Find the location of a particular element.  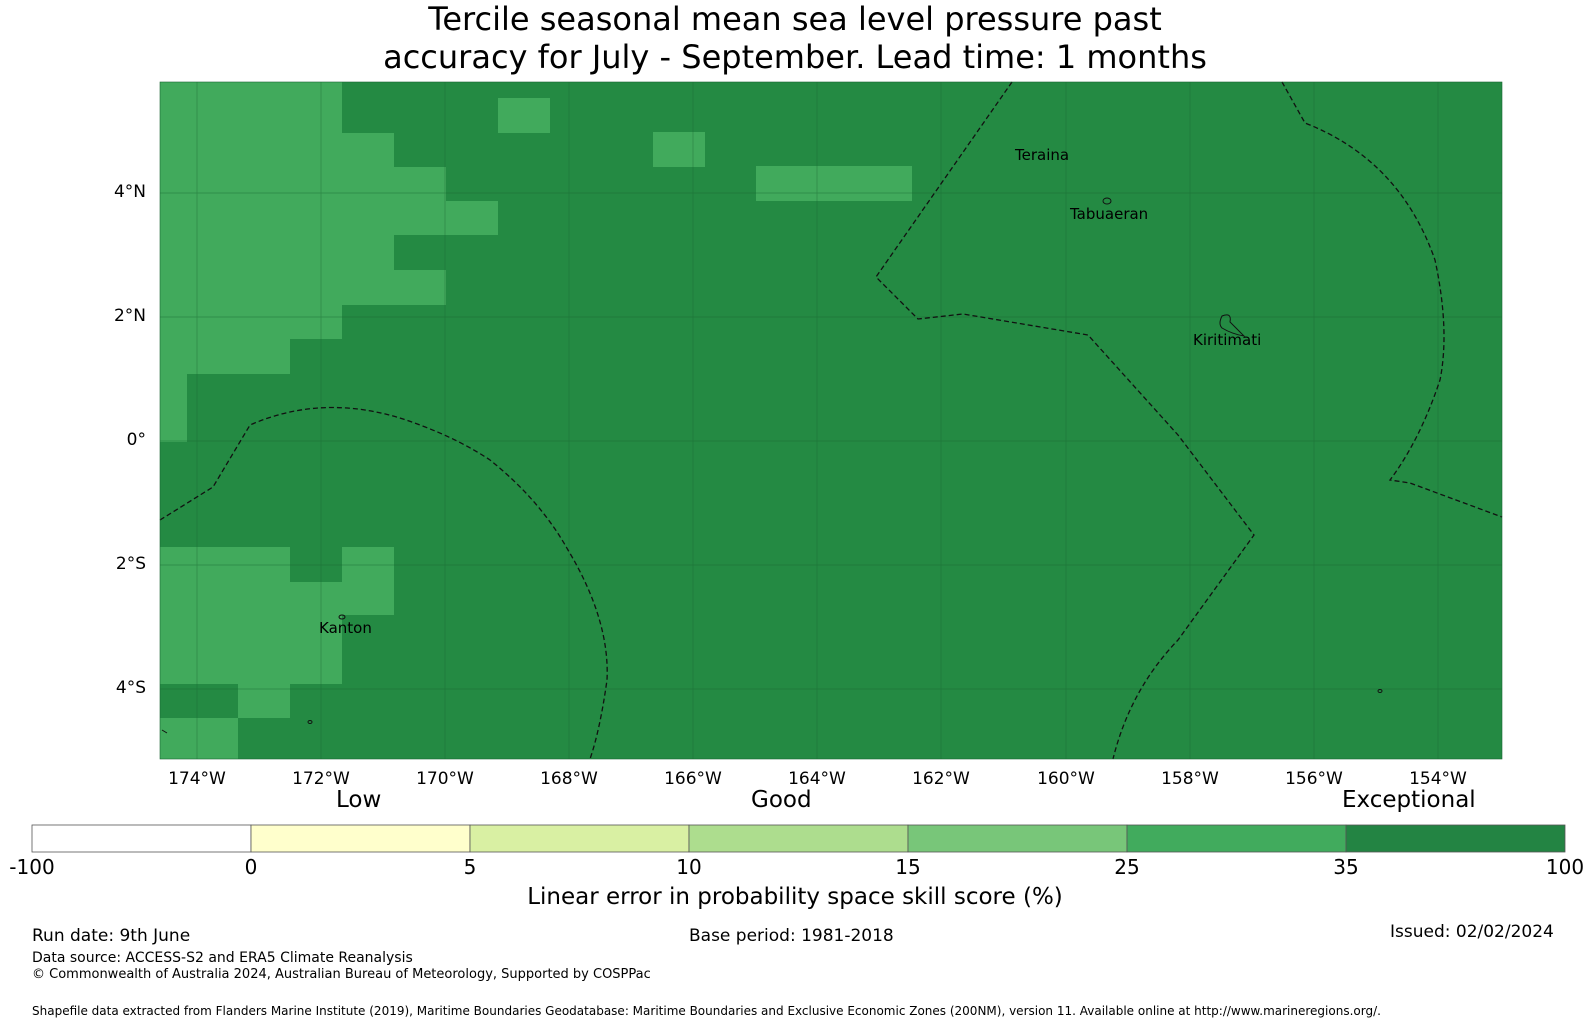

colorbar-tick: 10 is located at coordinates (689, 867).